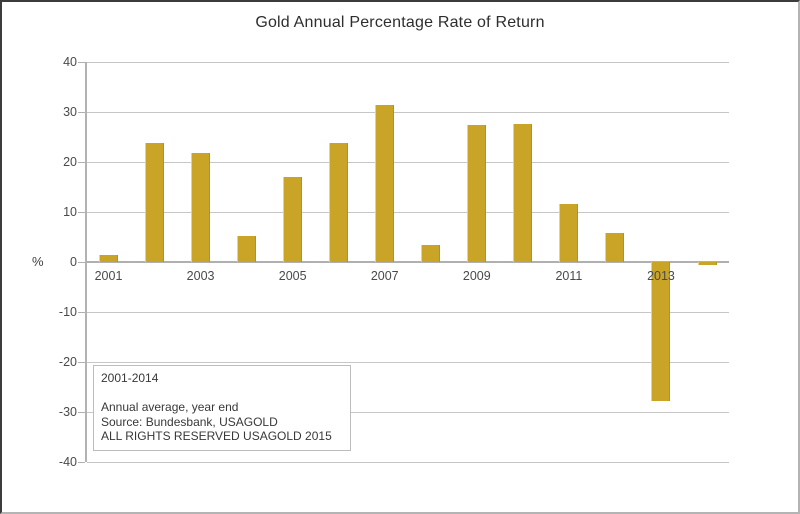 Image resolution: width=800 pixels, height=514 pixels. What do you see at coordinates (81, 462) in the screenshot?
I see `y-axis-tick--40` at bounding box center [81, 462].